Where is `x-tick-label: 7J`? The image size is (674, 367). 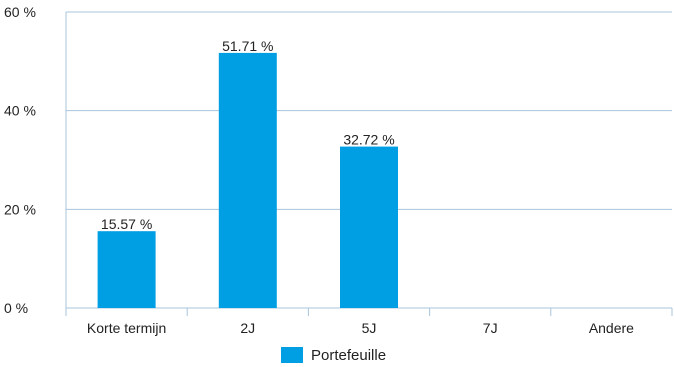
x-tick-label: 7J is located at coordinates (490, 328).